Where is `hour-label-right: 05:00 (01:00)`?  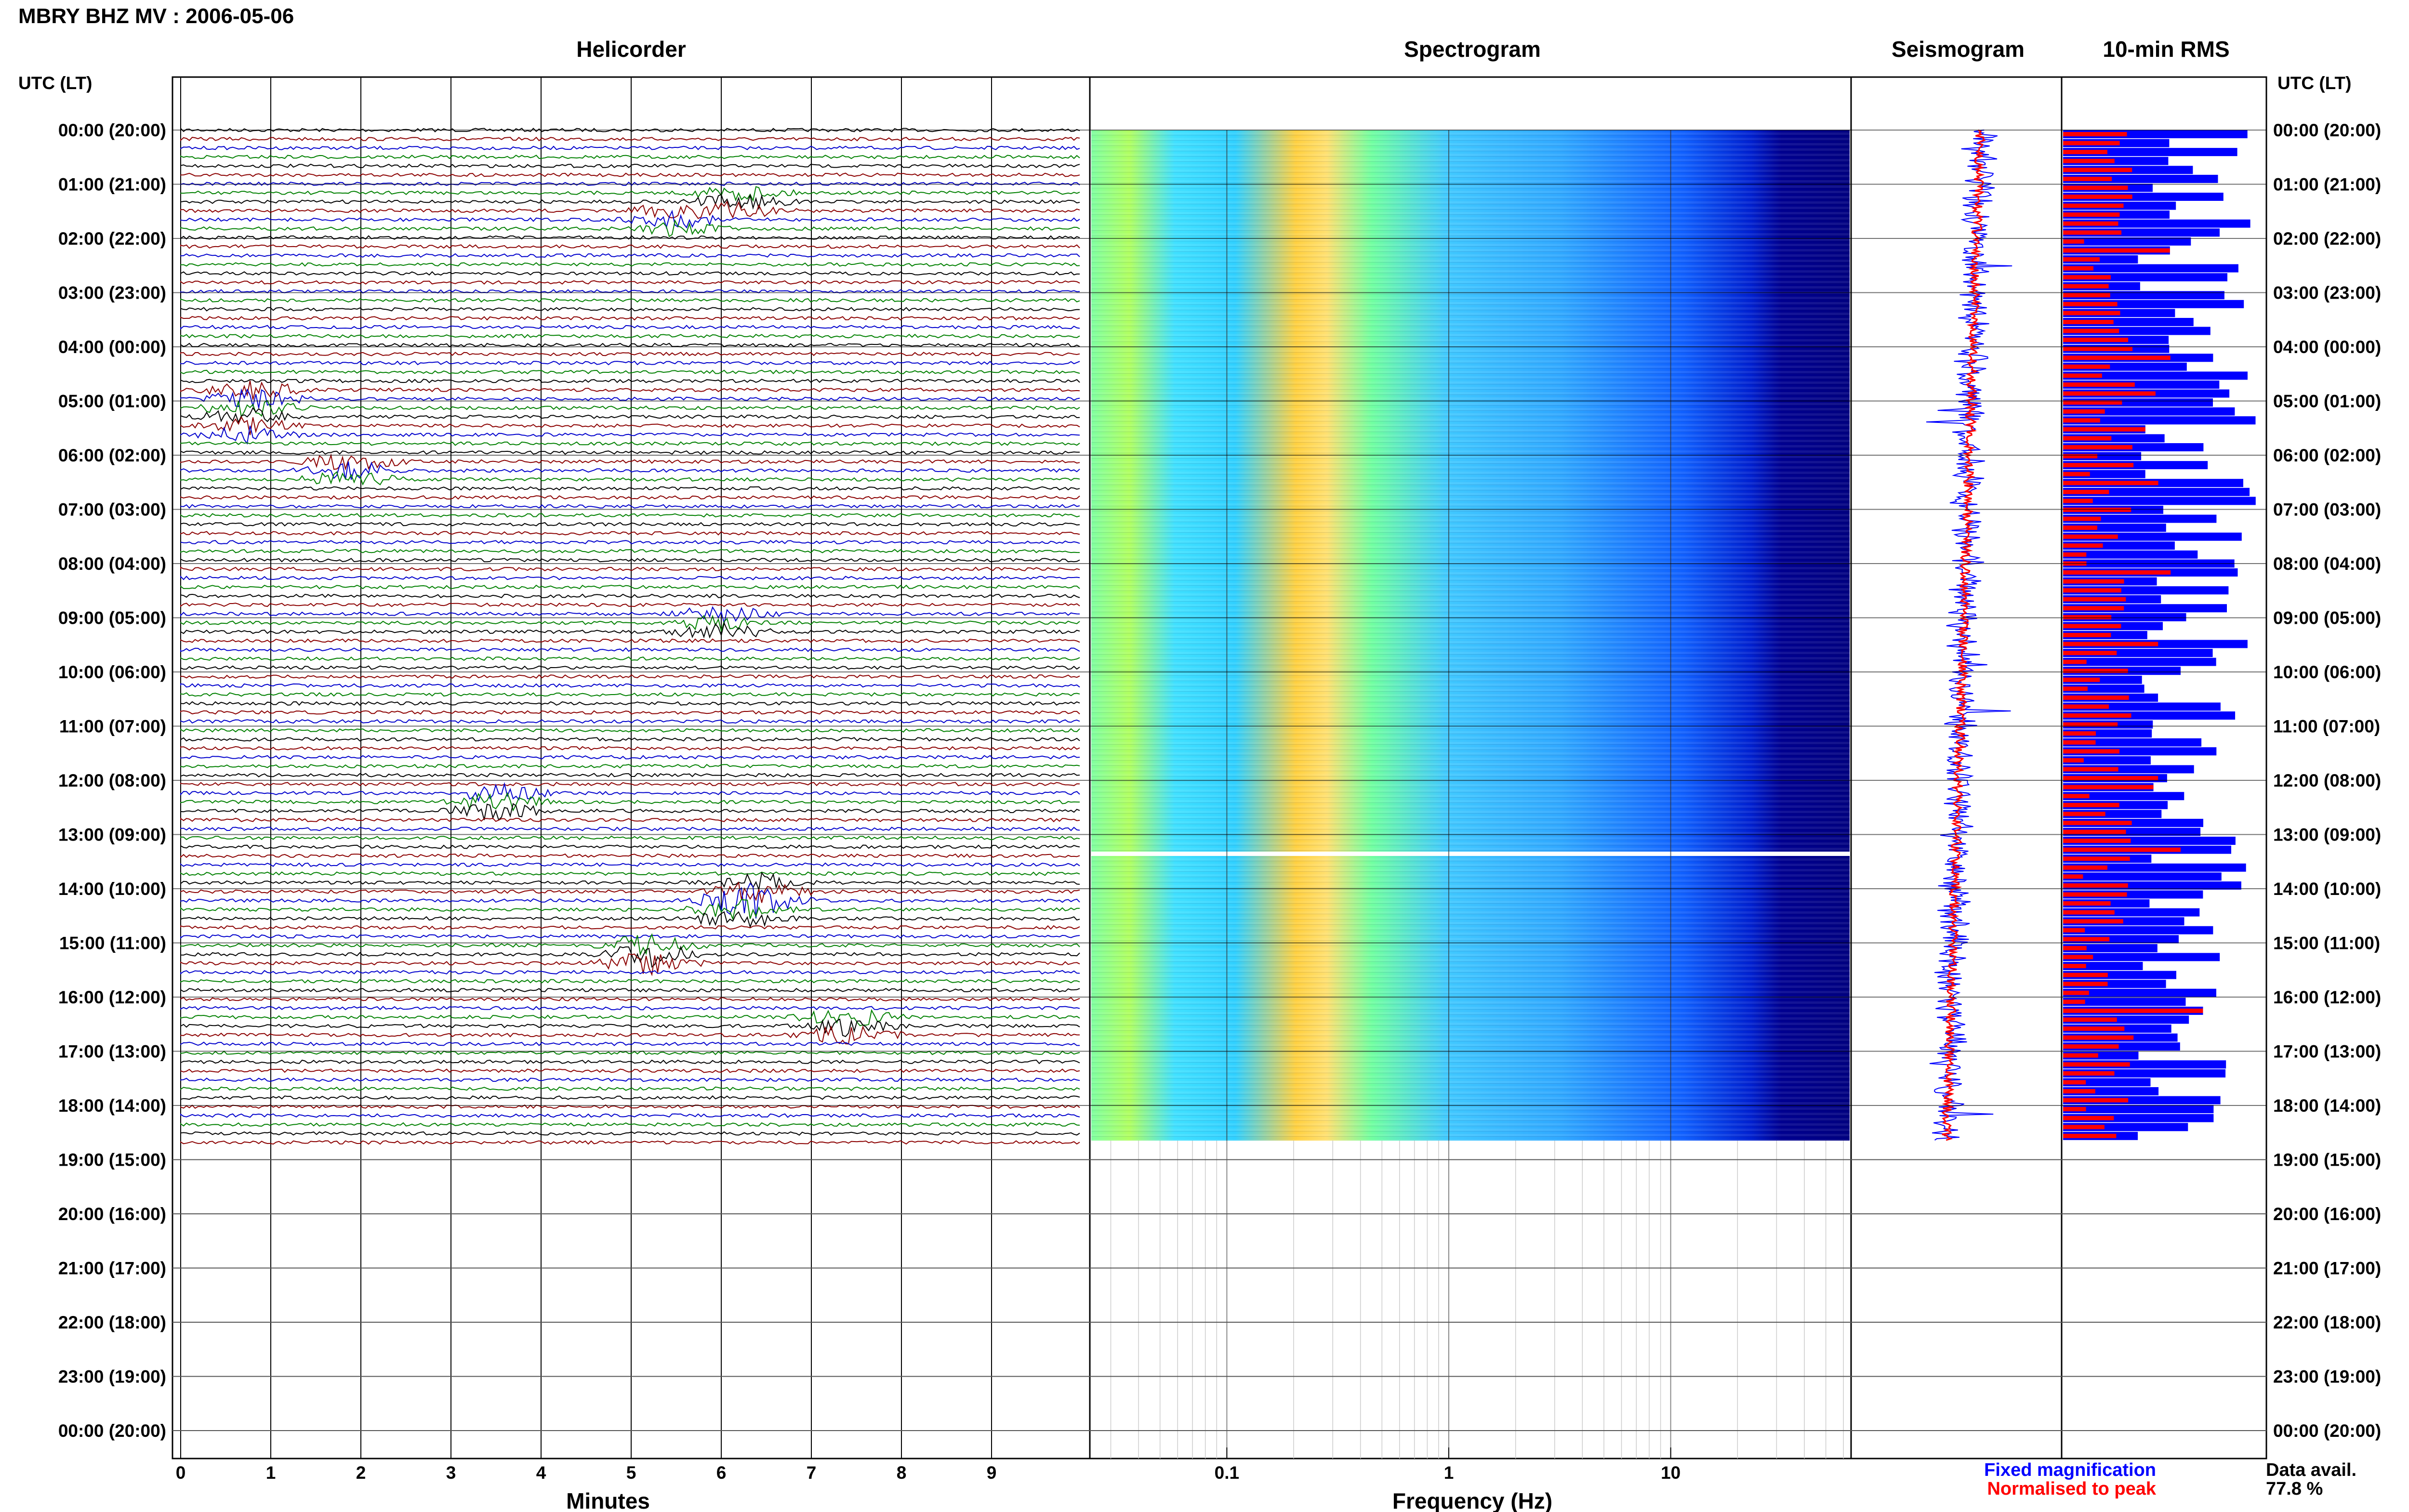
hour-label-right: 05:00 (01:00) is located at coordinates (2327, 401).